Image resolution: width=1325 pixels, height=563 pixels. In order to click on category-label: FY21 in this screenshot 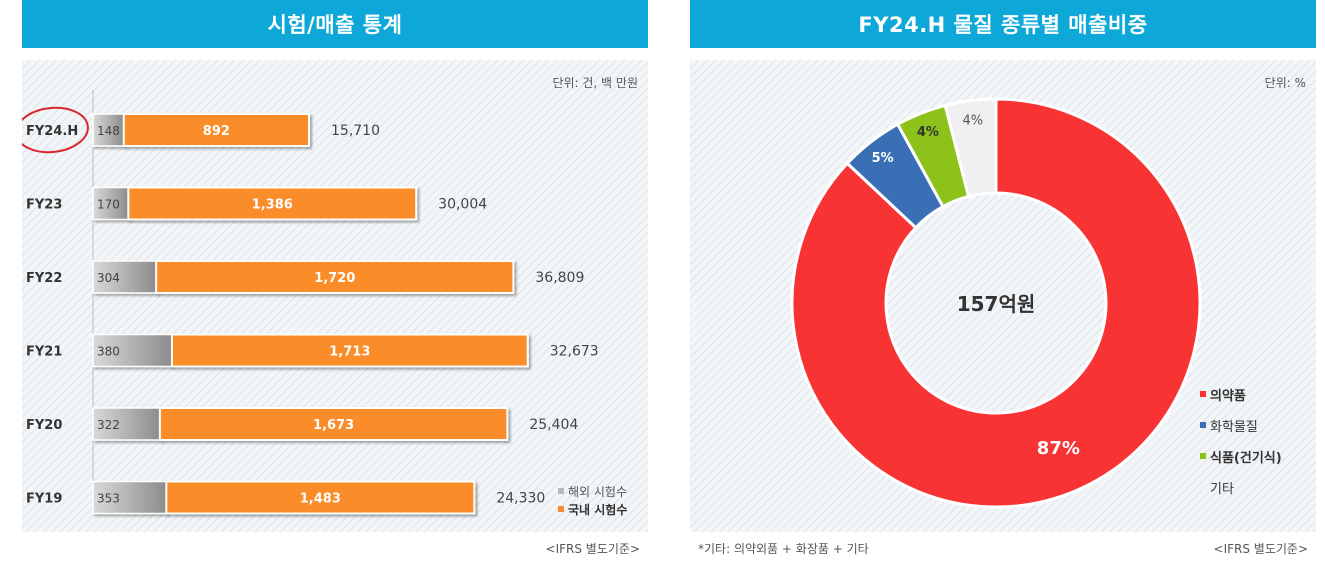, I will do `click(44, 352)`.